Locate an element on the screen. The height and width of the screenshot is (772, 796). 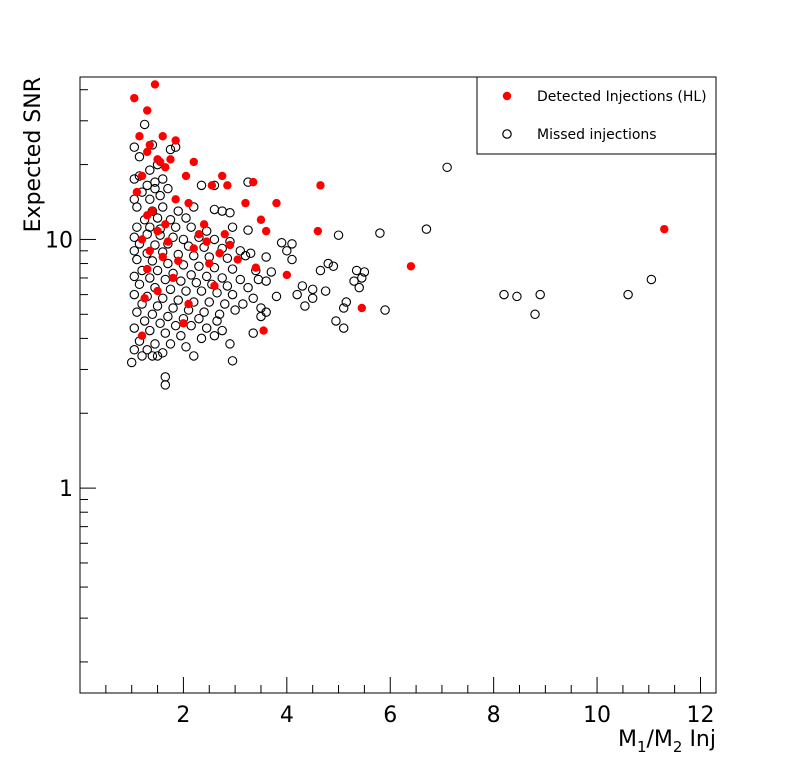
y-axis: 1 10 is located at coordinates (70, 385).